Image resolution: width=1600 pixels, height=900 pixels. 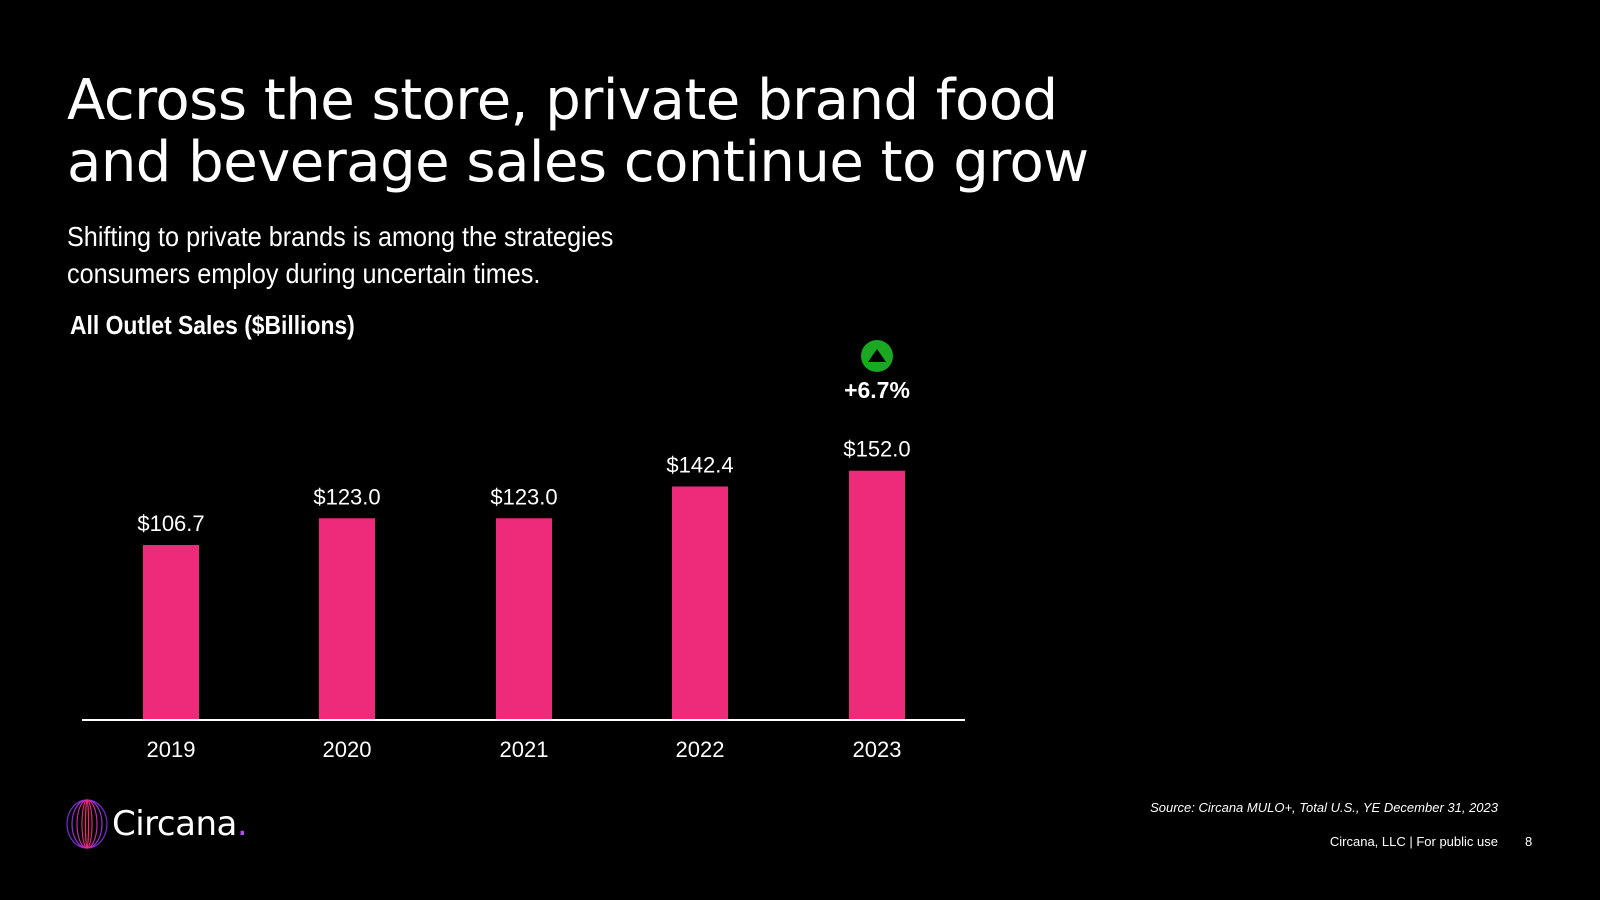 I want to click on bar-2019, so click(x=171, y=632).